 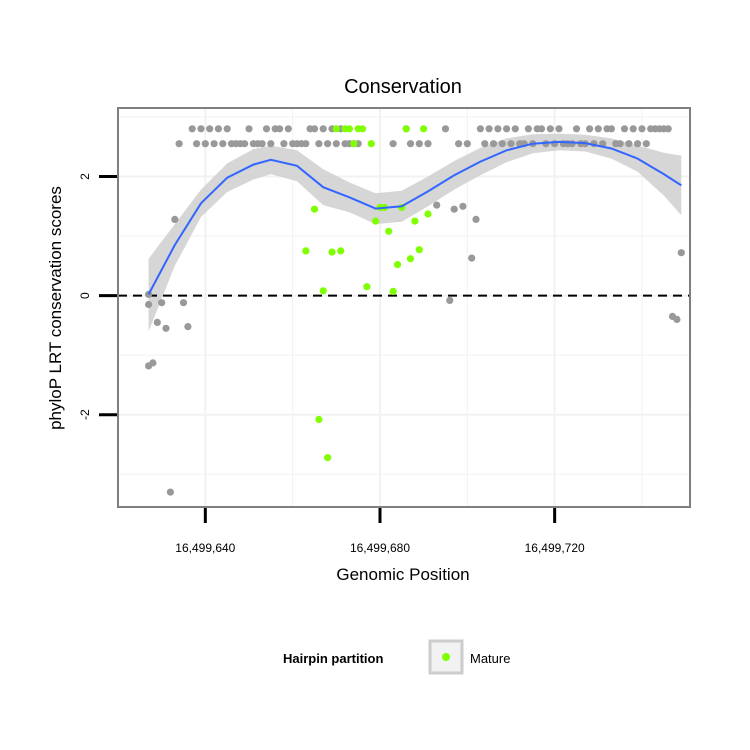 What do you see at coordinates (555, 548) in the screenshot?
I see `x-tick-label: 16,499,720` at bounding box center [555, 548].